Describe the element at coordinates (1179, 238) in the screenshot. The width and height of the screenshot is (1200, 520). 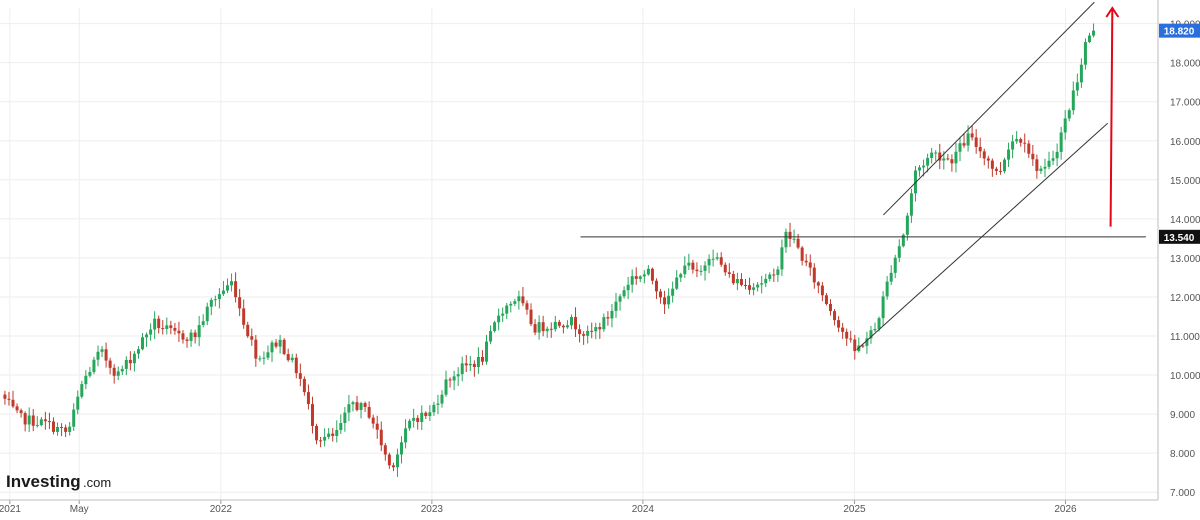
I see `level-price-badge: 13.540` at that location.